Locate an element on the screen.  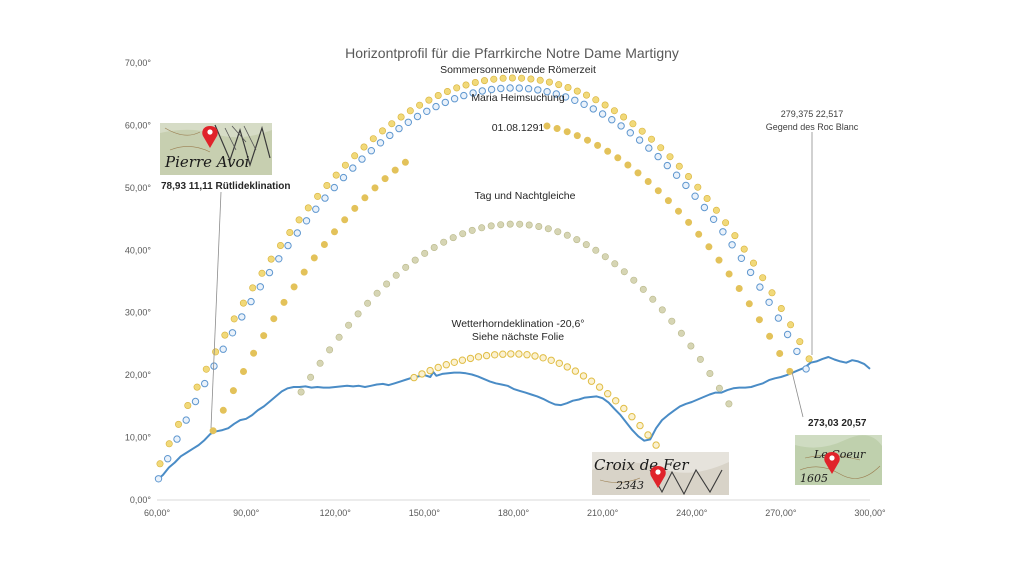
annotation-maria-heimsuchung: Maria Heimsuchung is located at coordinates (518, 98).